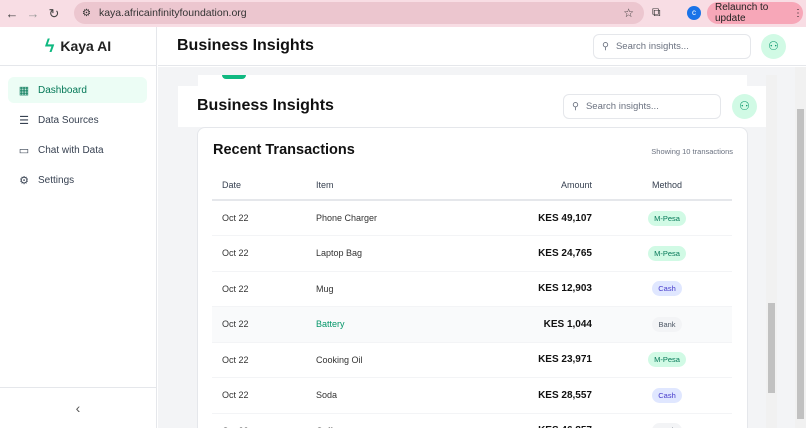 This screenshot has width=806, height=428. I want to click on cell-amount: KES 1,044, so click(542, 324).